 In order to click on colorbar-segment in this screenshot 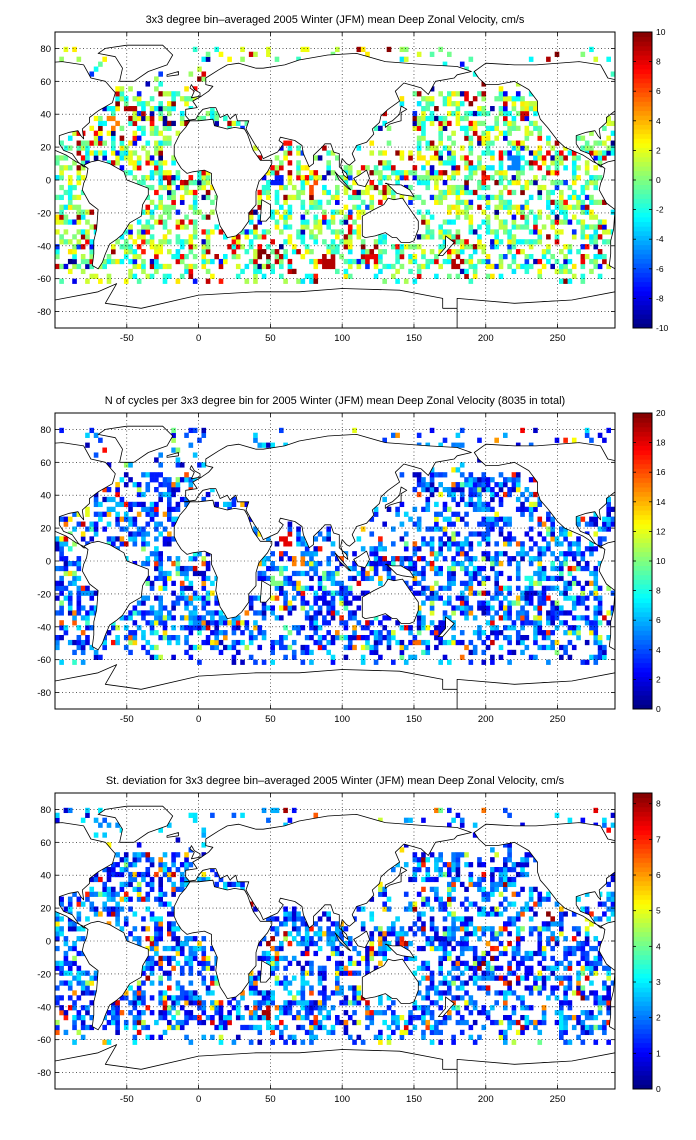, I will do `click(642, 485)`.